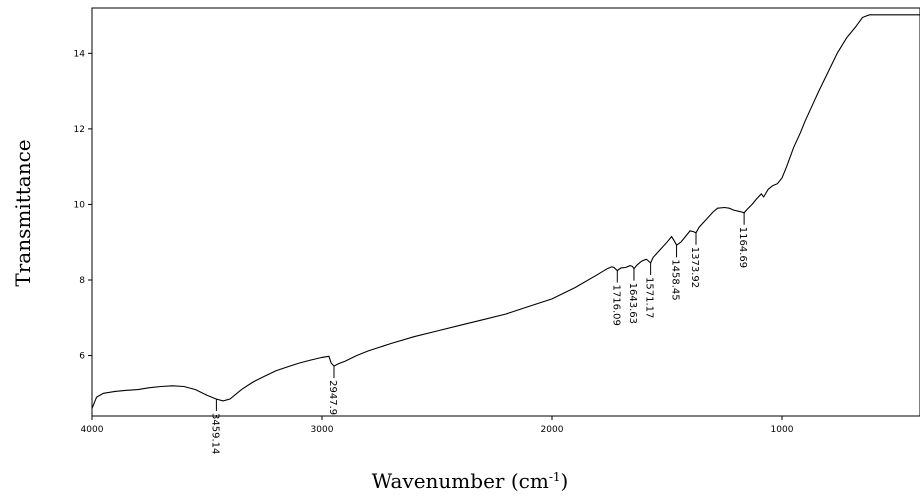 The height and width of the screenshot is (500, 920). Describe the element at coordinates (214, 433) in the screenshot. I see `peak-label: 3459.14` at that location.